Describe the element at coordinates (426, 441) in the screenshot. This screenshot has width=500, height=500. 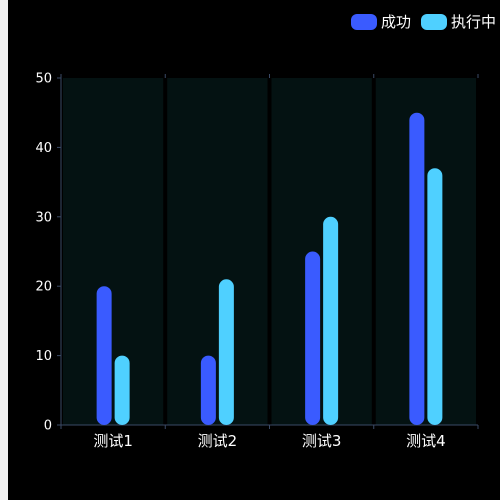
I see `x-category-label: 测试4` at that location.